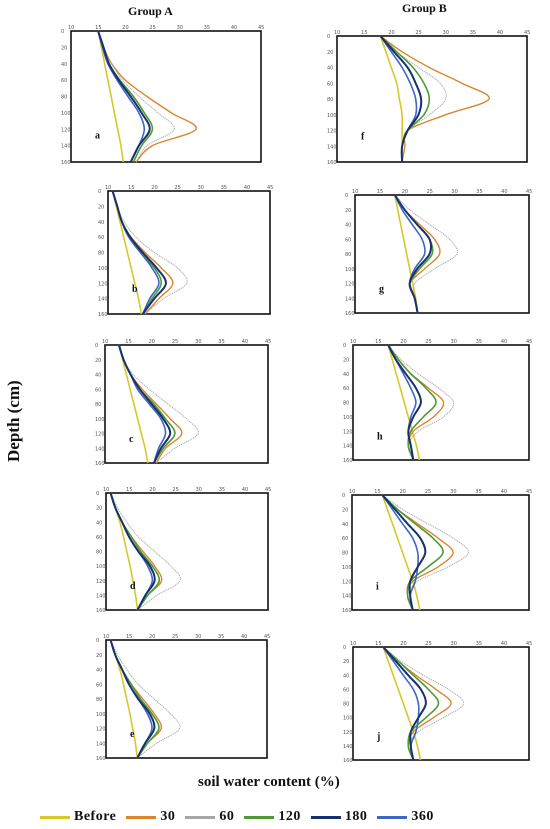 The image size is (550, 829). Describe the element at coordinates (150, 817) in the screenshot. I see `legend-item: 30` at that location.